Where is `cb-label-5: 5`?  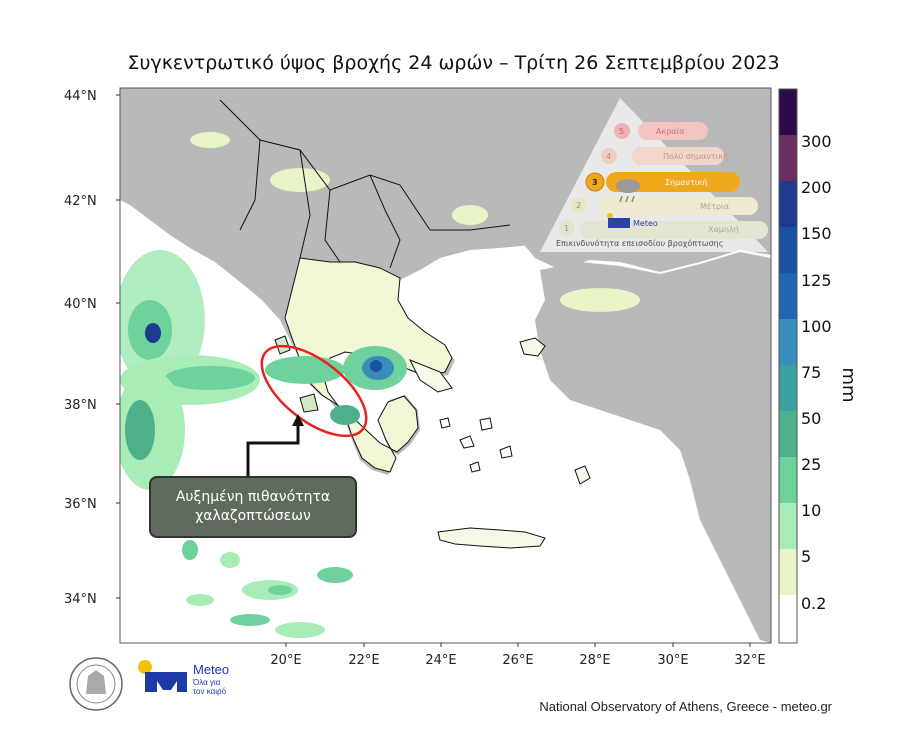
cb-label-5: 5 is located at coordinates (806, 556).